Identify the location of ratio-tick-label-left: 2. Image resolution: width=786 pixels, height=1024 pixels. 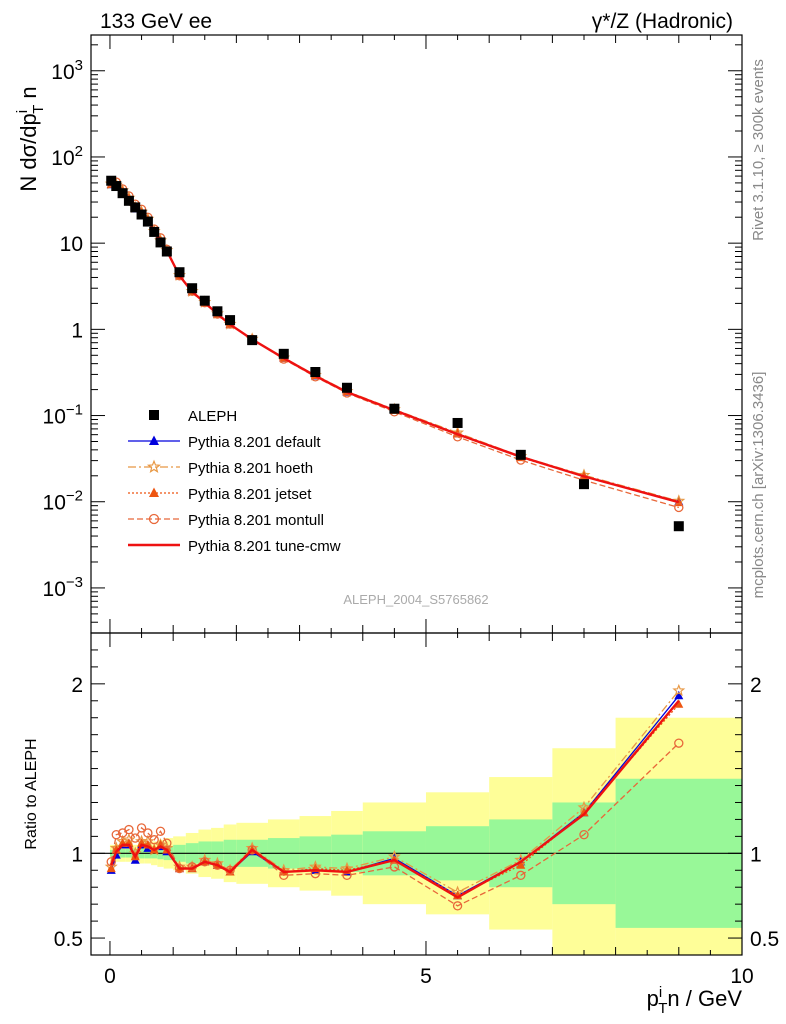
(77, 685).